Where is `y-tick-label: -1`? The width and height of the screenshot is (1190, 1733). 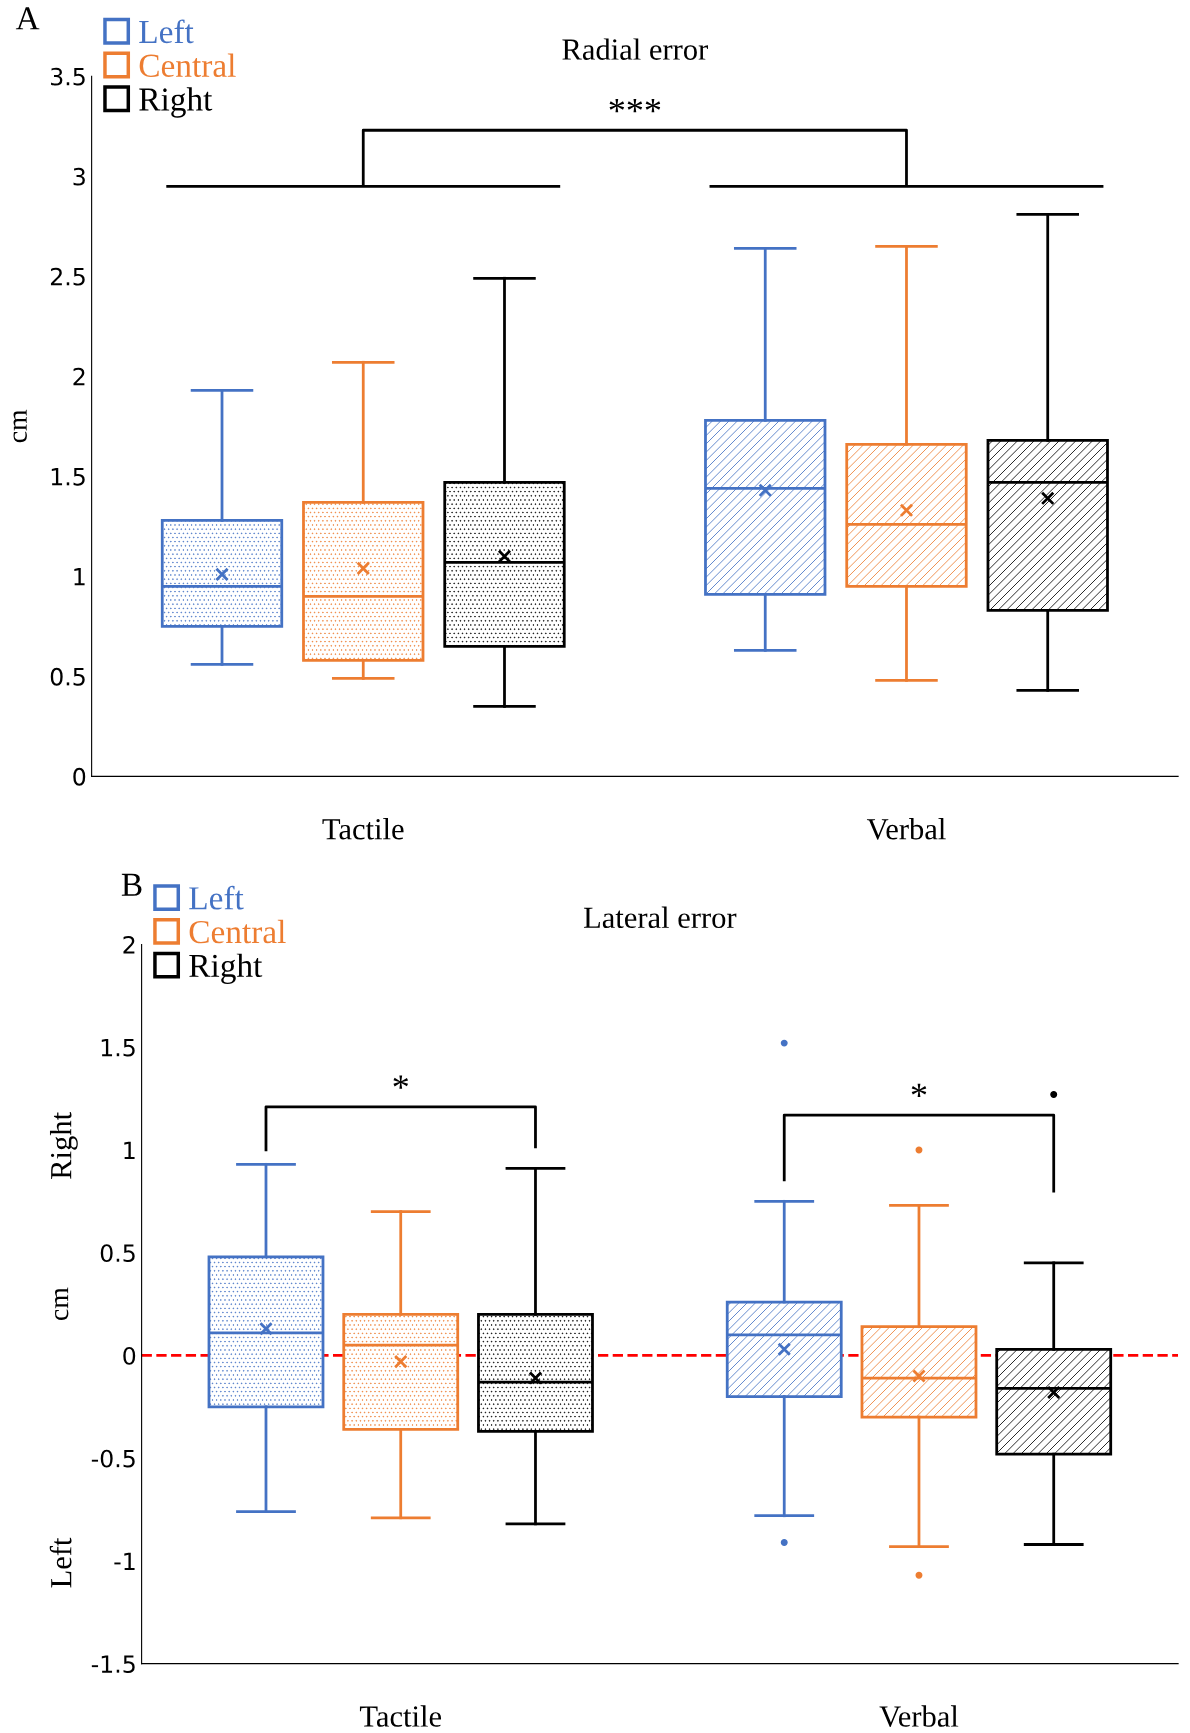 y-tick-label: -1 is located at coordinates (124, 1561).